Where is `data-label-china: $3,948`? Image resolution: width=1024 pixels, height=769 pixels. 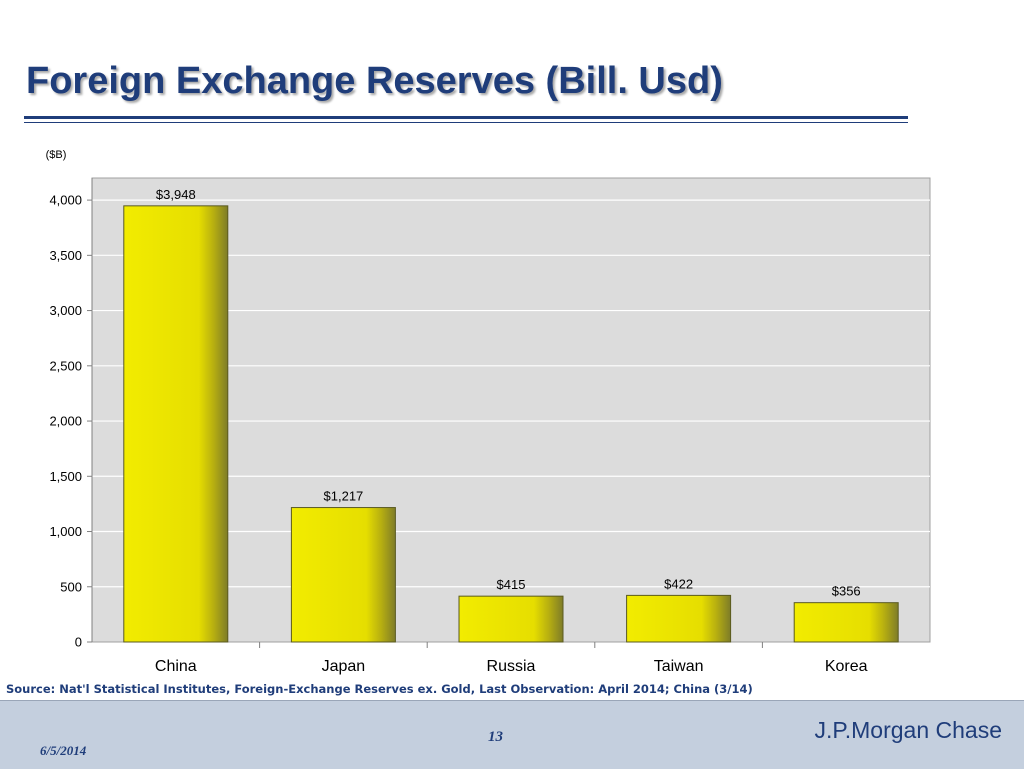
data-label-china: $3,948 is located at coordinates (176, 194).